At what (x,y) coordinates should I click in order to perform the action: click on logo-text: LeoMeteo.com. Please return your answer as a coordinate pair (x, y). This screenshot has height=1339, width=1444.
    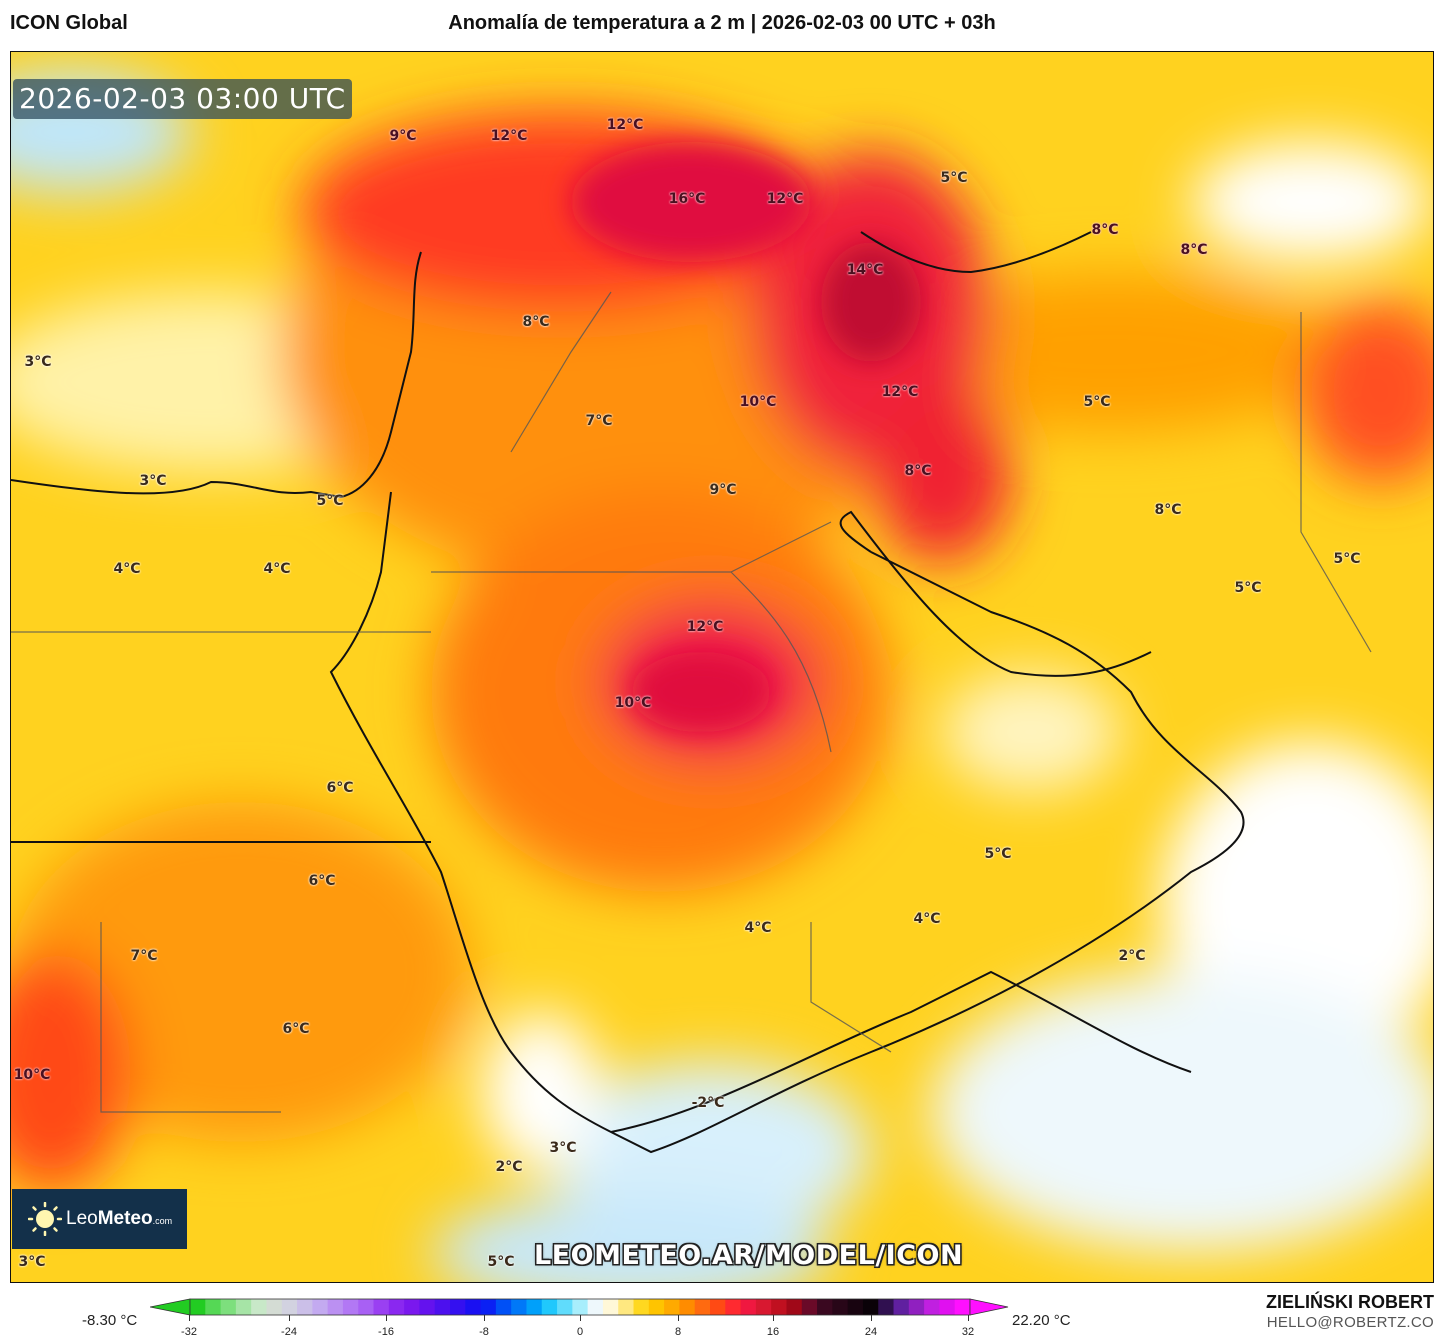
    Looking at the image, I should click on (119, 1218).